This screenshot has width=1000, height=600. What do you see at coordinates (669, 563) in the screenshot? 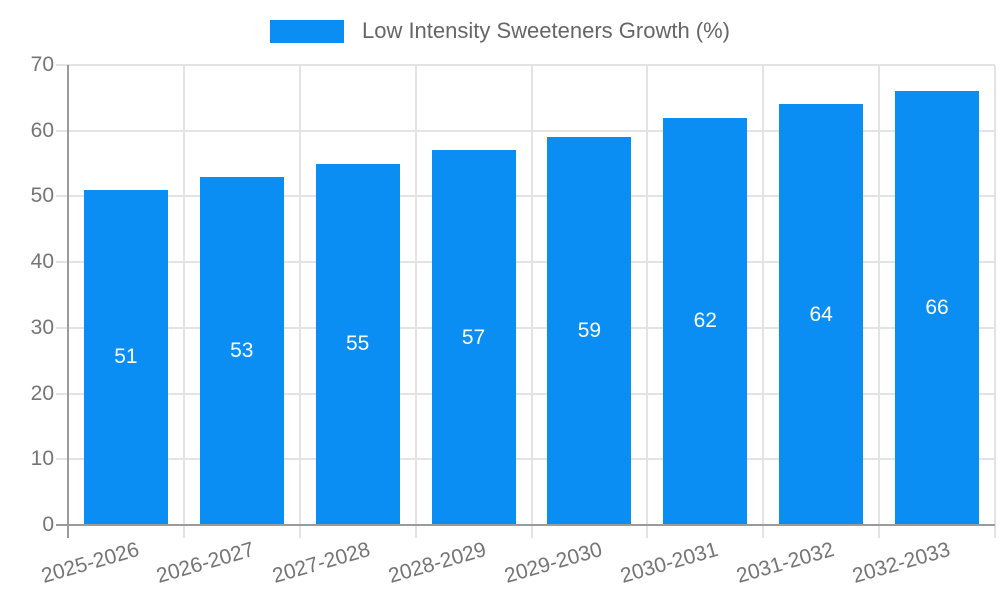
I see `x-axis-tick-label: 2030-2031` at bounding box center [669, 563].